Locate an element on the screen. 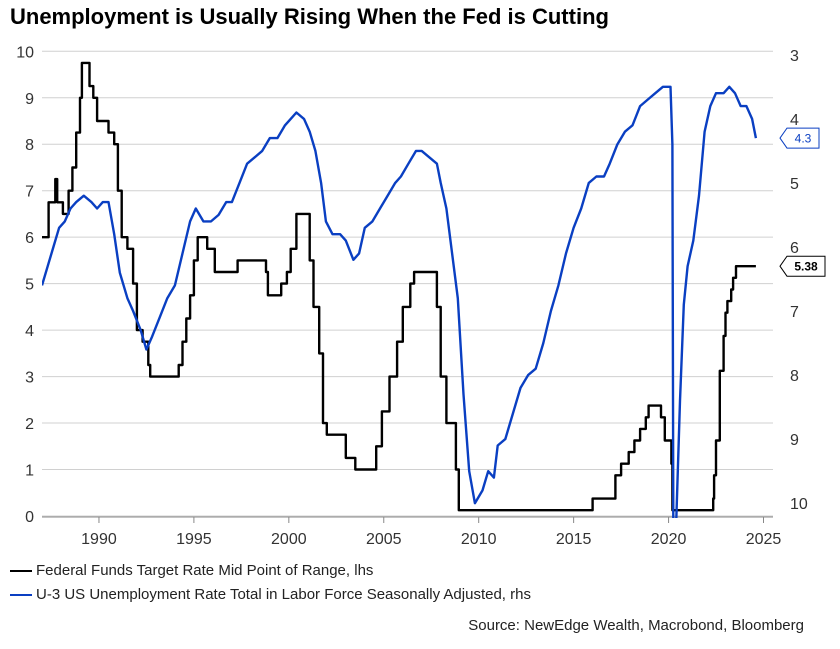  x-tick-label: 2000 is located at coordinates (289, 539).